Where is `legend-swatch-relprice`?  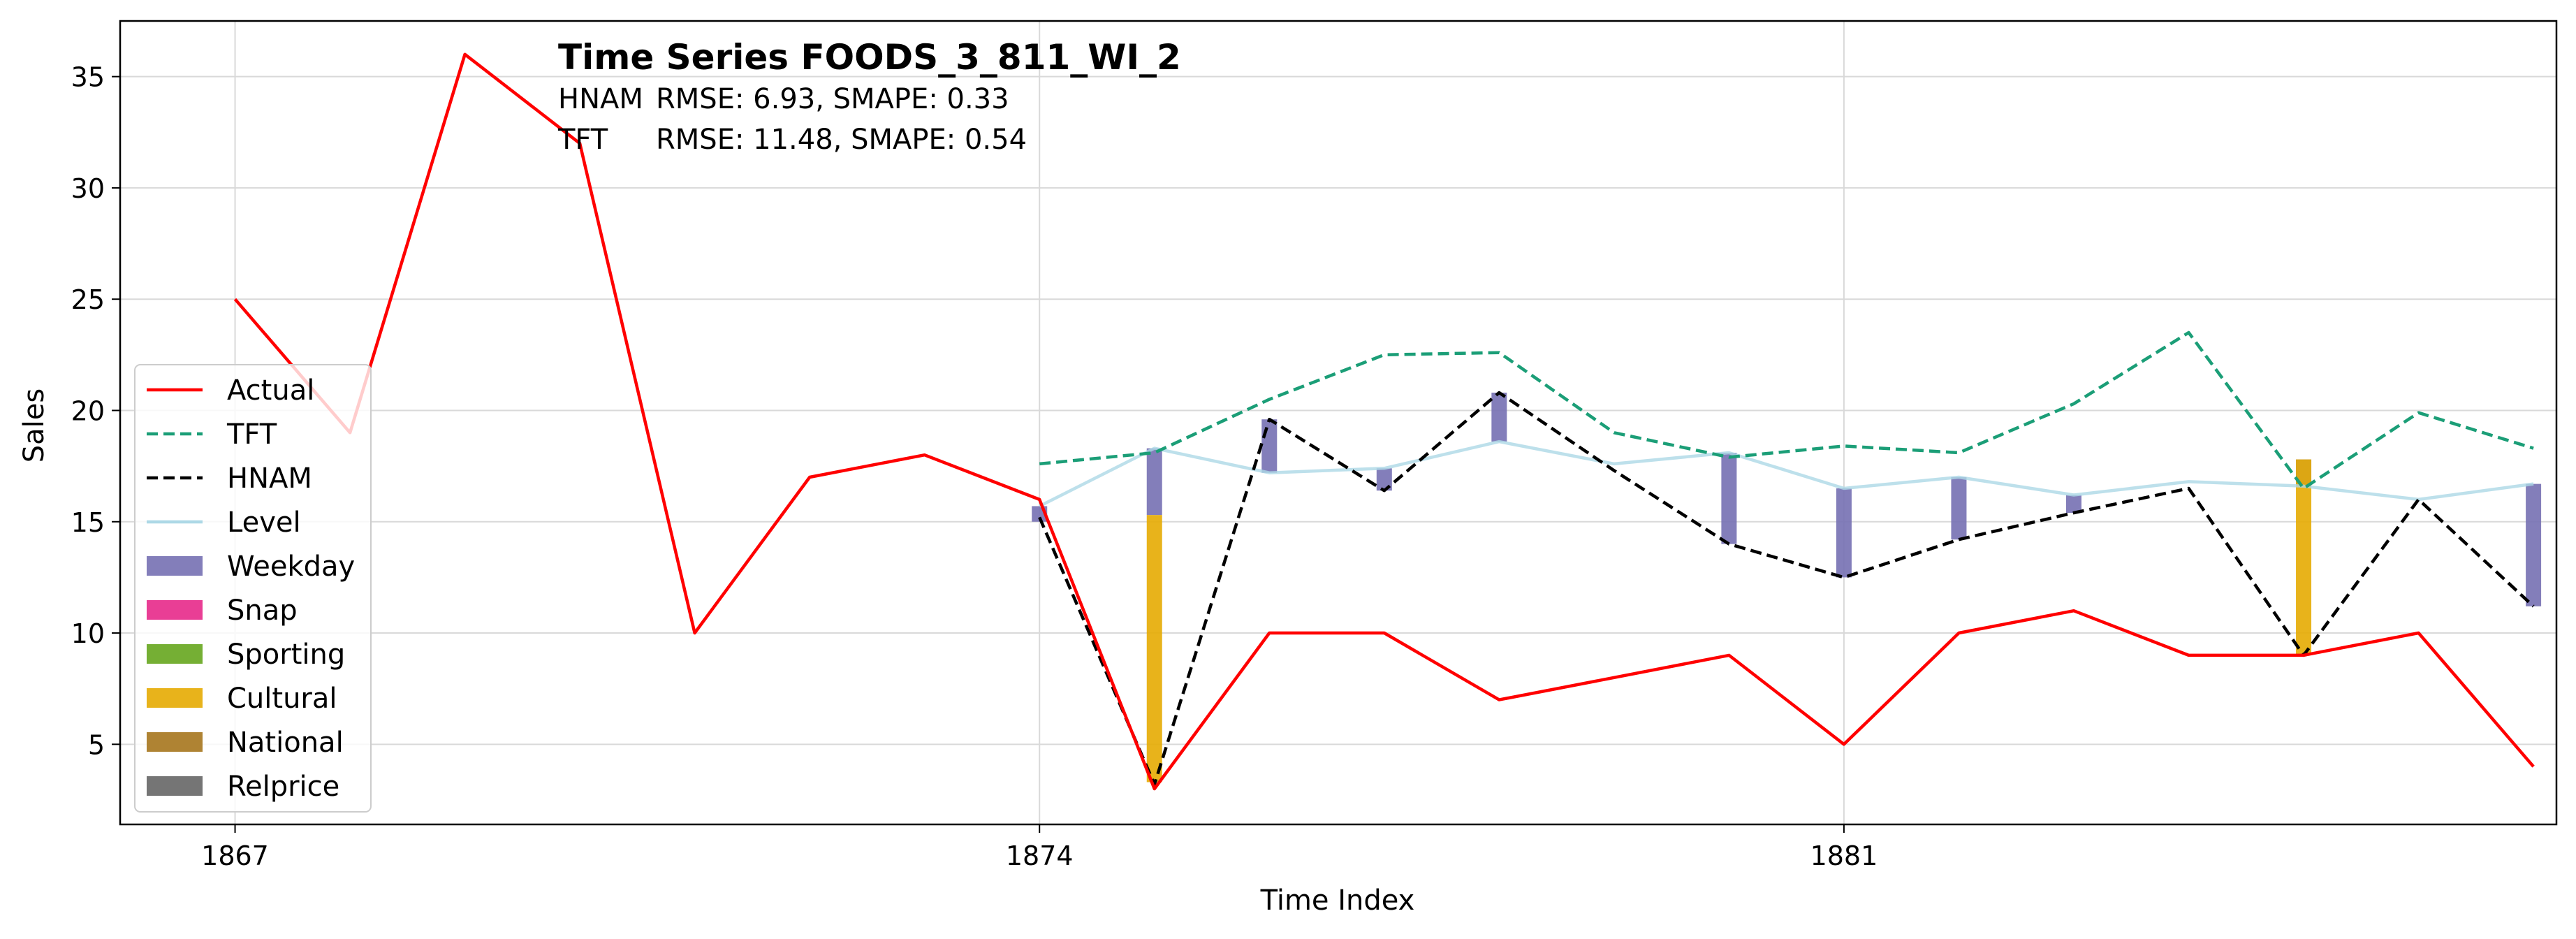 legend-swatch-relprice is located at coordinates (175, 786).